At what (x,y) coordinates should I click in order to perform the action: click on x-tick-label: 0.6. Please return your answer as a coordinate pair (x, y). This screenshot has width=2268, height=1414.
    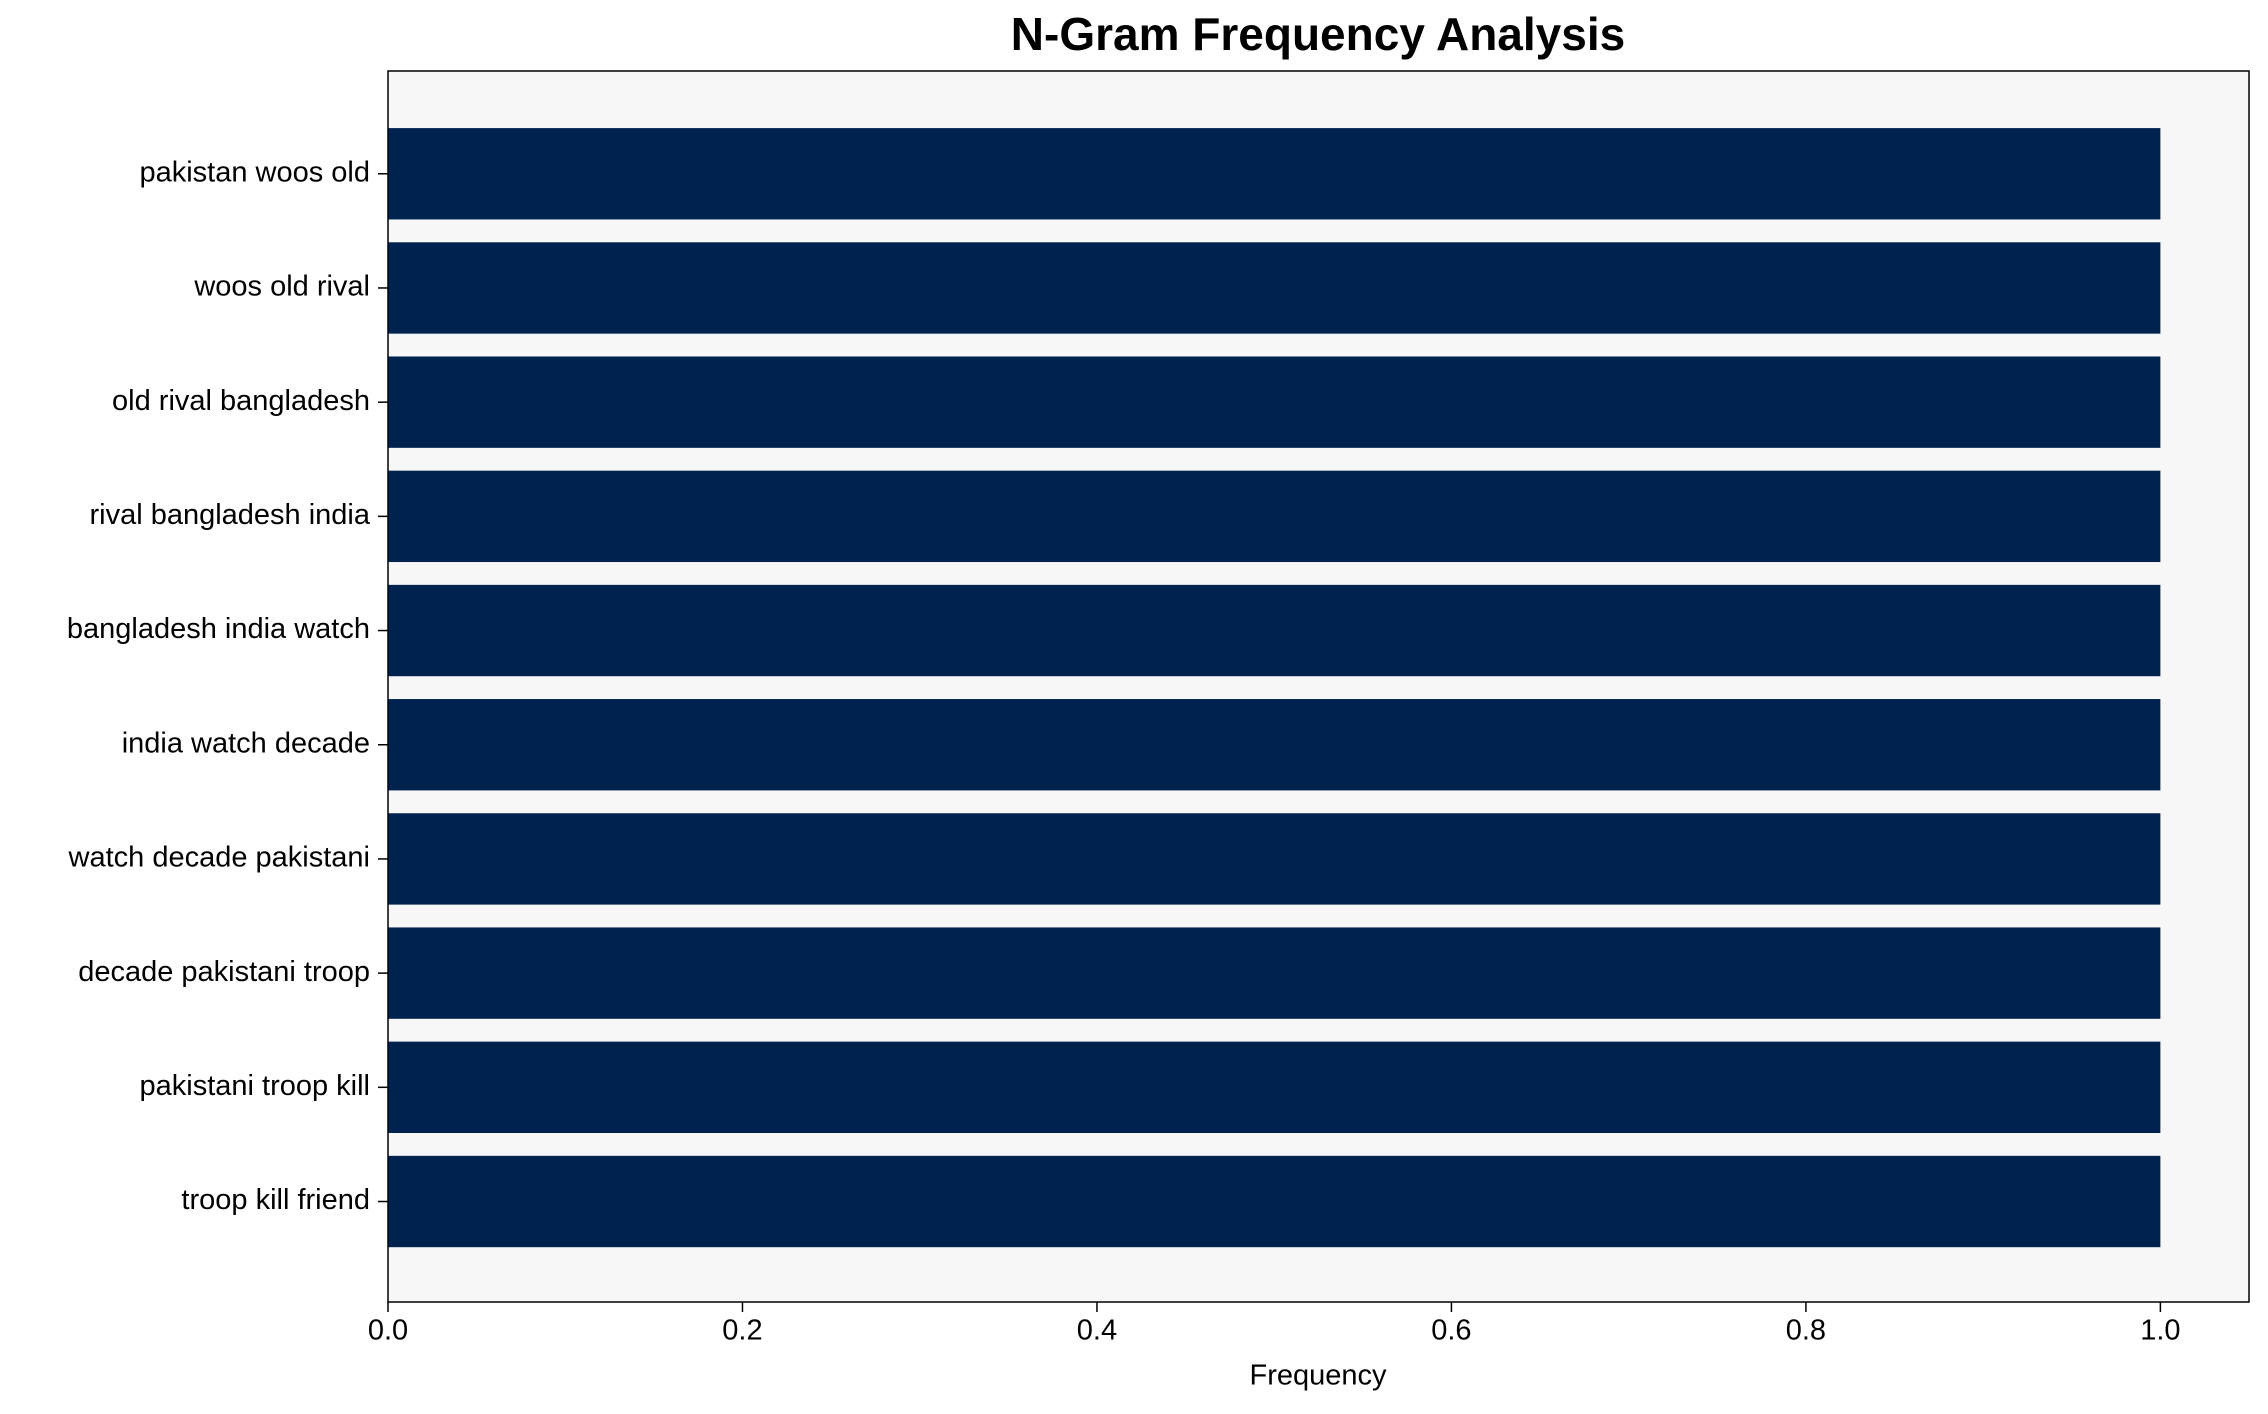
    Looking at the image, I should click on (1451, 1331).